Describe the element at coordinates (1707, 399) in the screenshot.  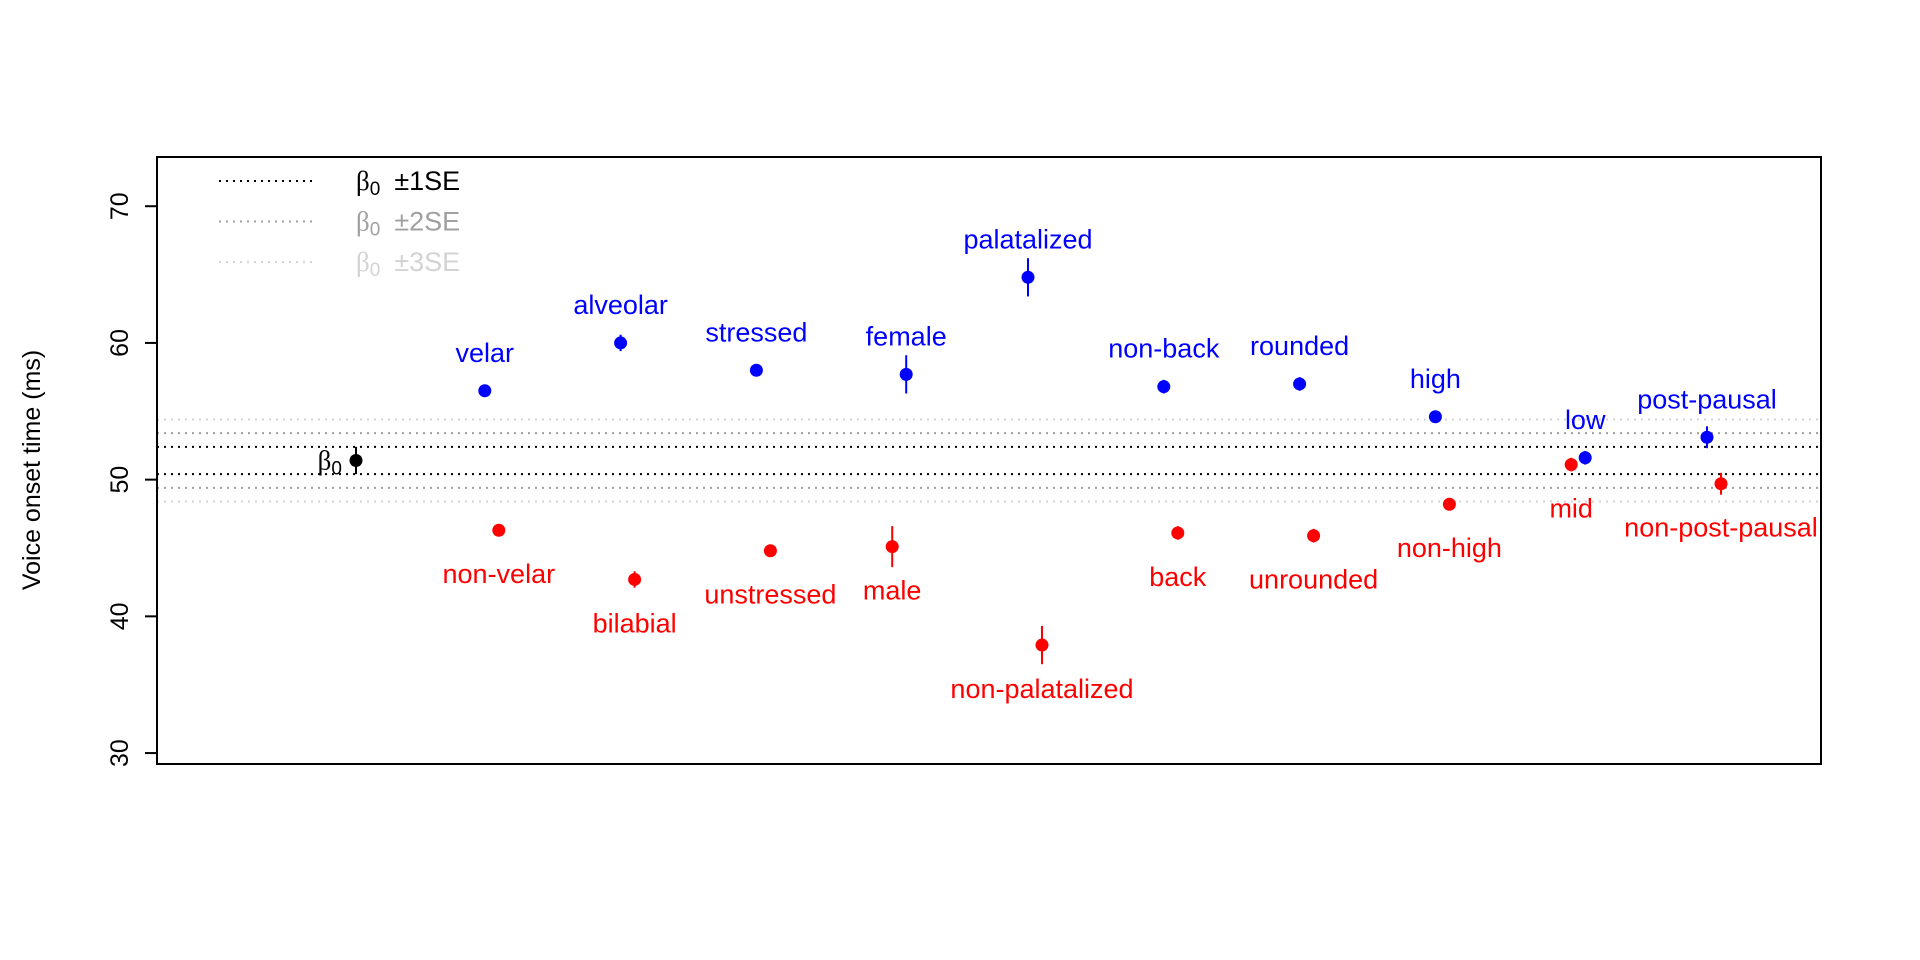
I see `level-label-blue: post-pausal` at that location.